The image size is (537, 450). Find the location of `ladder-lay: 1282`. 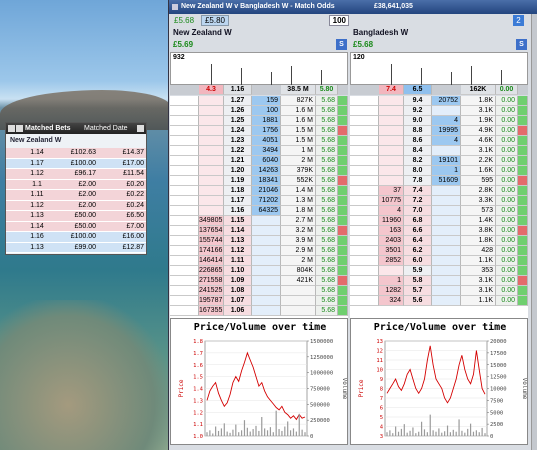

ladder-lay: 1282 is located at coordinates (391, 291).